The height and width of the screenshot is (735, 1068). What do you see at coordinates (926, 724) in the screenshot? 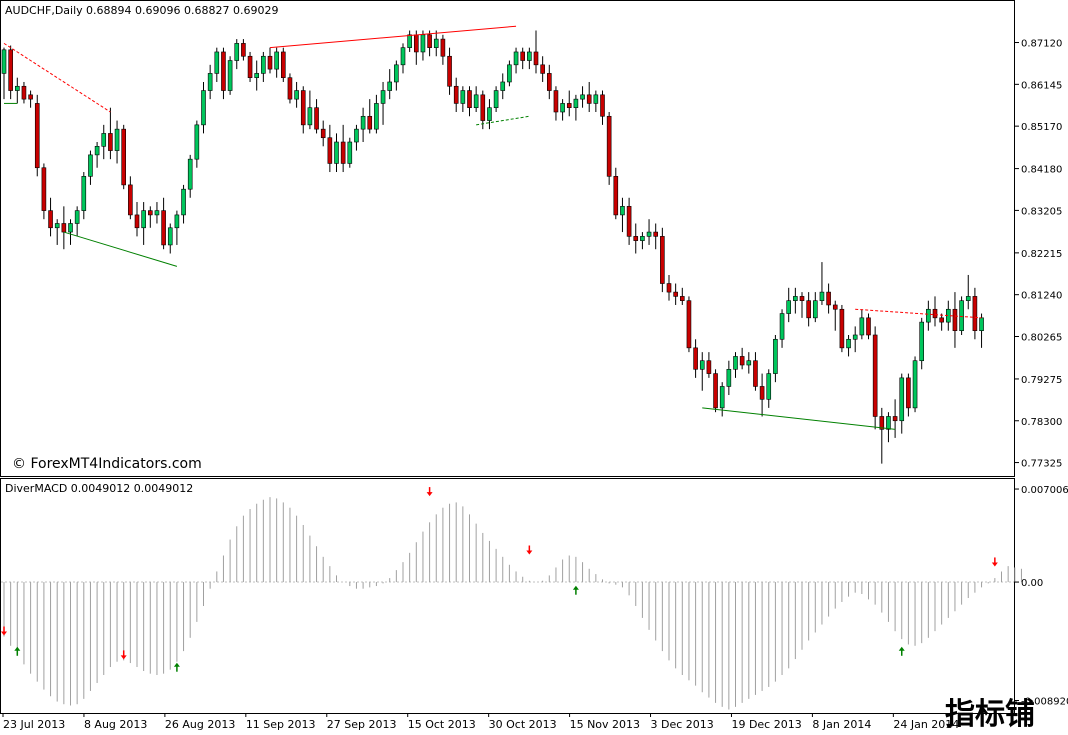
I see `date-tick-label: 24 Jan 2014` at bounding box center [926, 724].